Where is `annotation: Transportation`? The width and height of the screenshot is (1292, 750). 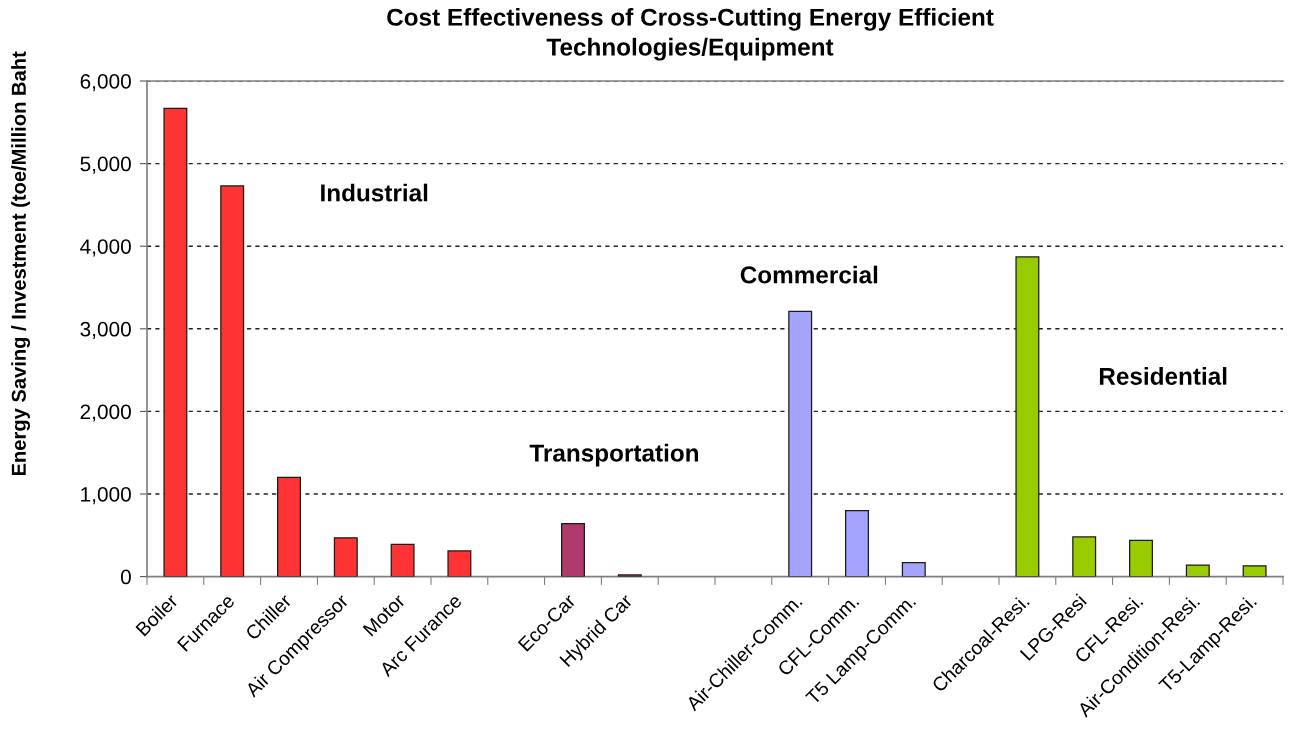 annotation: Transportation is located at coordinates (614, 455).